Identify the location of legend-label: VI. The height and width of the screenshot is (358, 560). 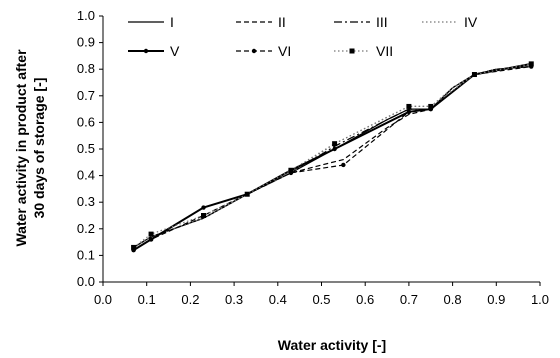
(284, 51).